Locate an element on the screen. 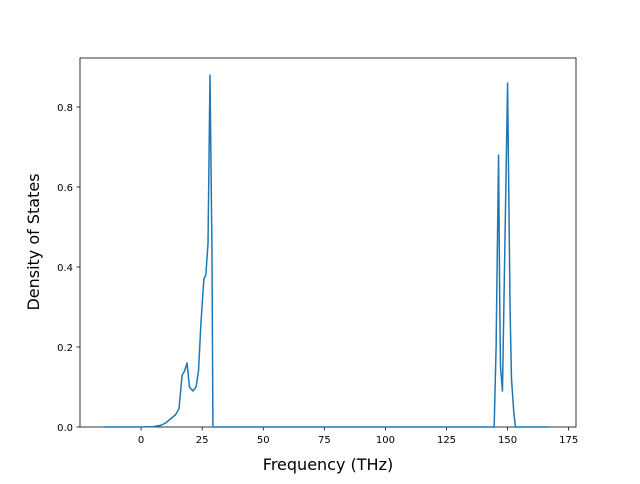 The height and width of the screenshot is (484, 640). x-tick-label: 75 is located at coordinates (324, 440).